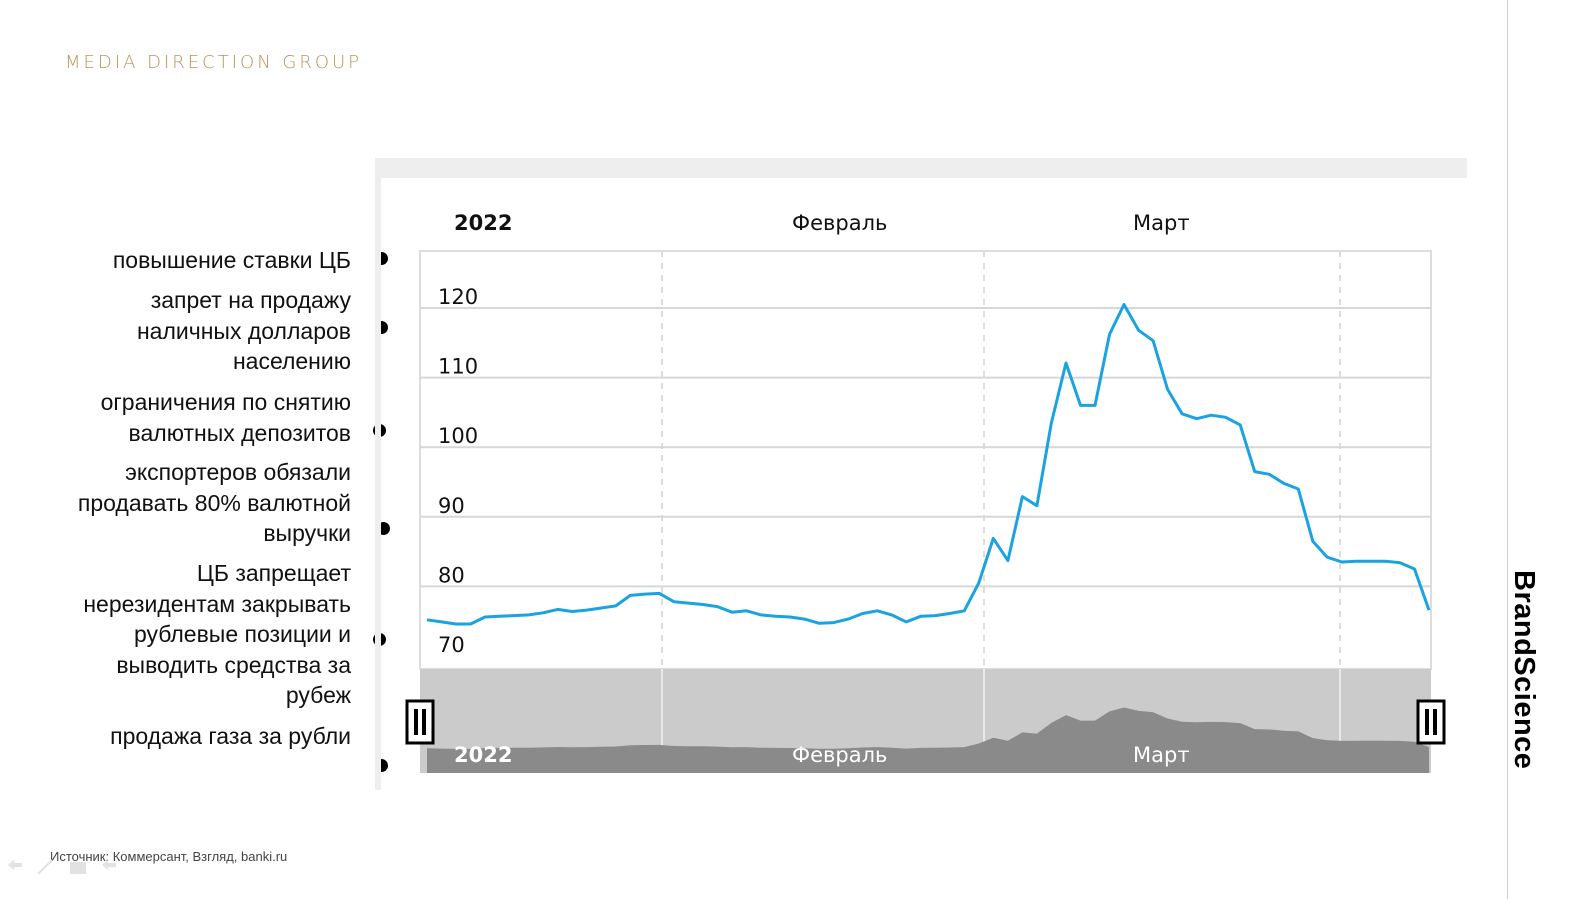 The width and height of the screenshot is (1594, 899). I want to click on prev-arrow-icon, so click(15, 865).